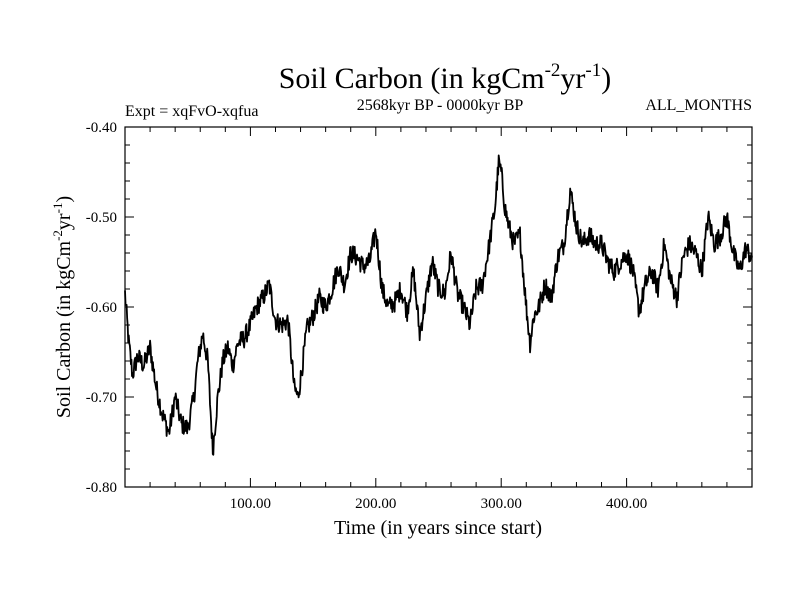  Describe the element at coordinates (101, 308) in the screenshot. I see `y-tick-label: -0.60` at that location.